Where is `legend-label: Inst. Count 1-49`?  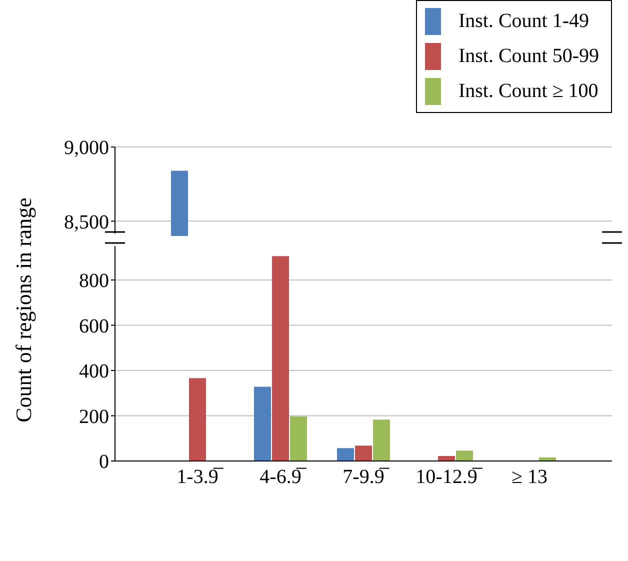
legend-label: Inst. Count 1-49 is located at coordinates (523, 21).